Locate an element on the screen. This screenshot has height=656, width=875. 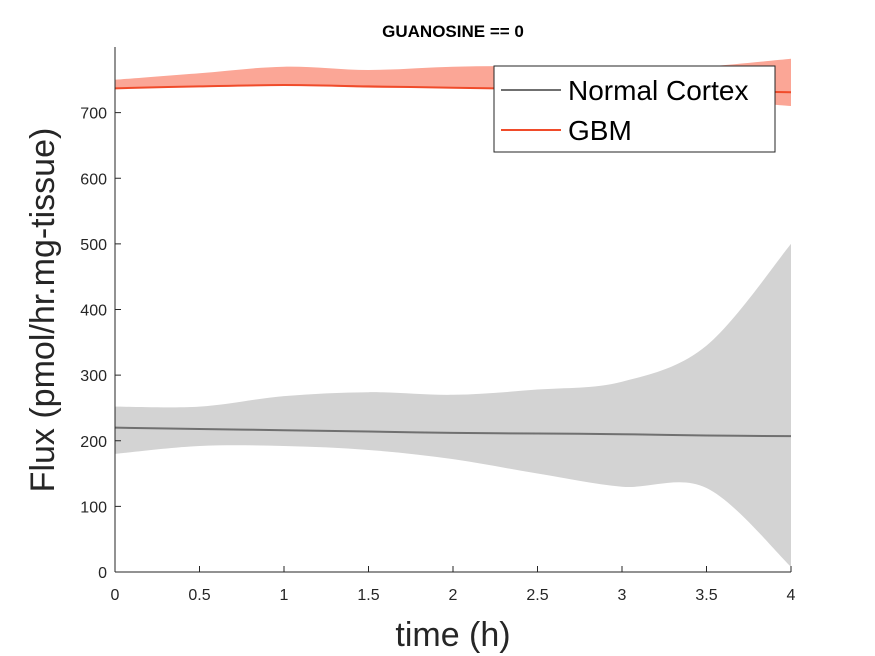
x-ticks: 0 0.5 1 1.5 2 2.5 3 3.5 4 is located at coordinates (453, 585).